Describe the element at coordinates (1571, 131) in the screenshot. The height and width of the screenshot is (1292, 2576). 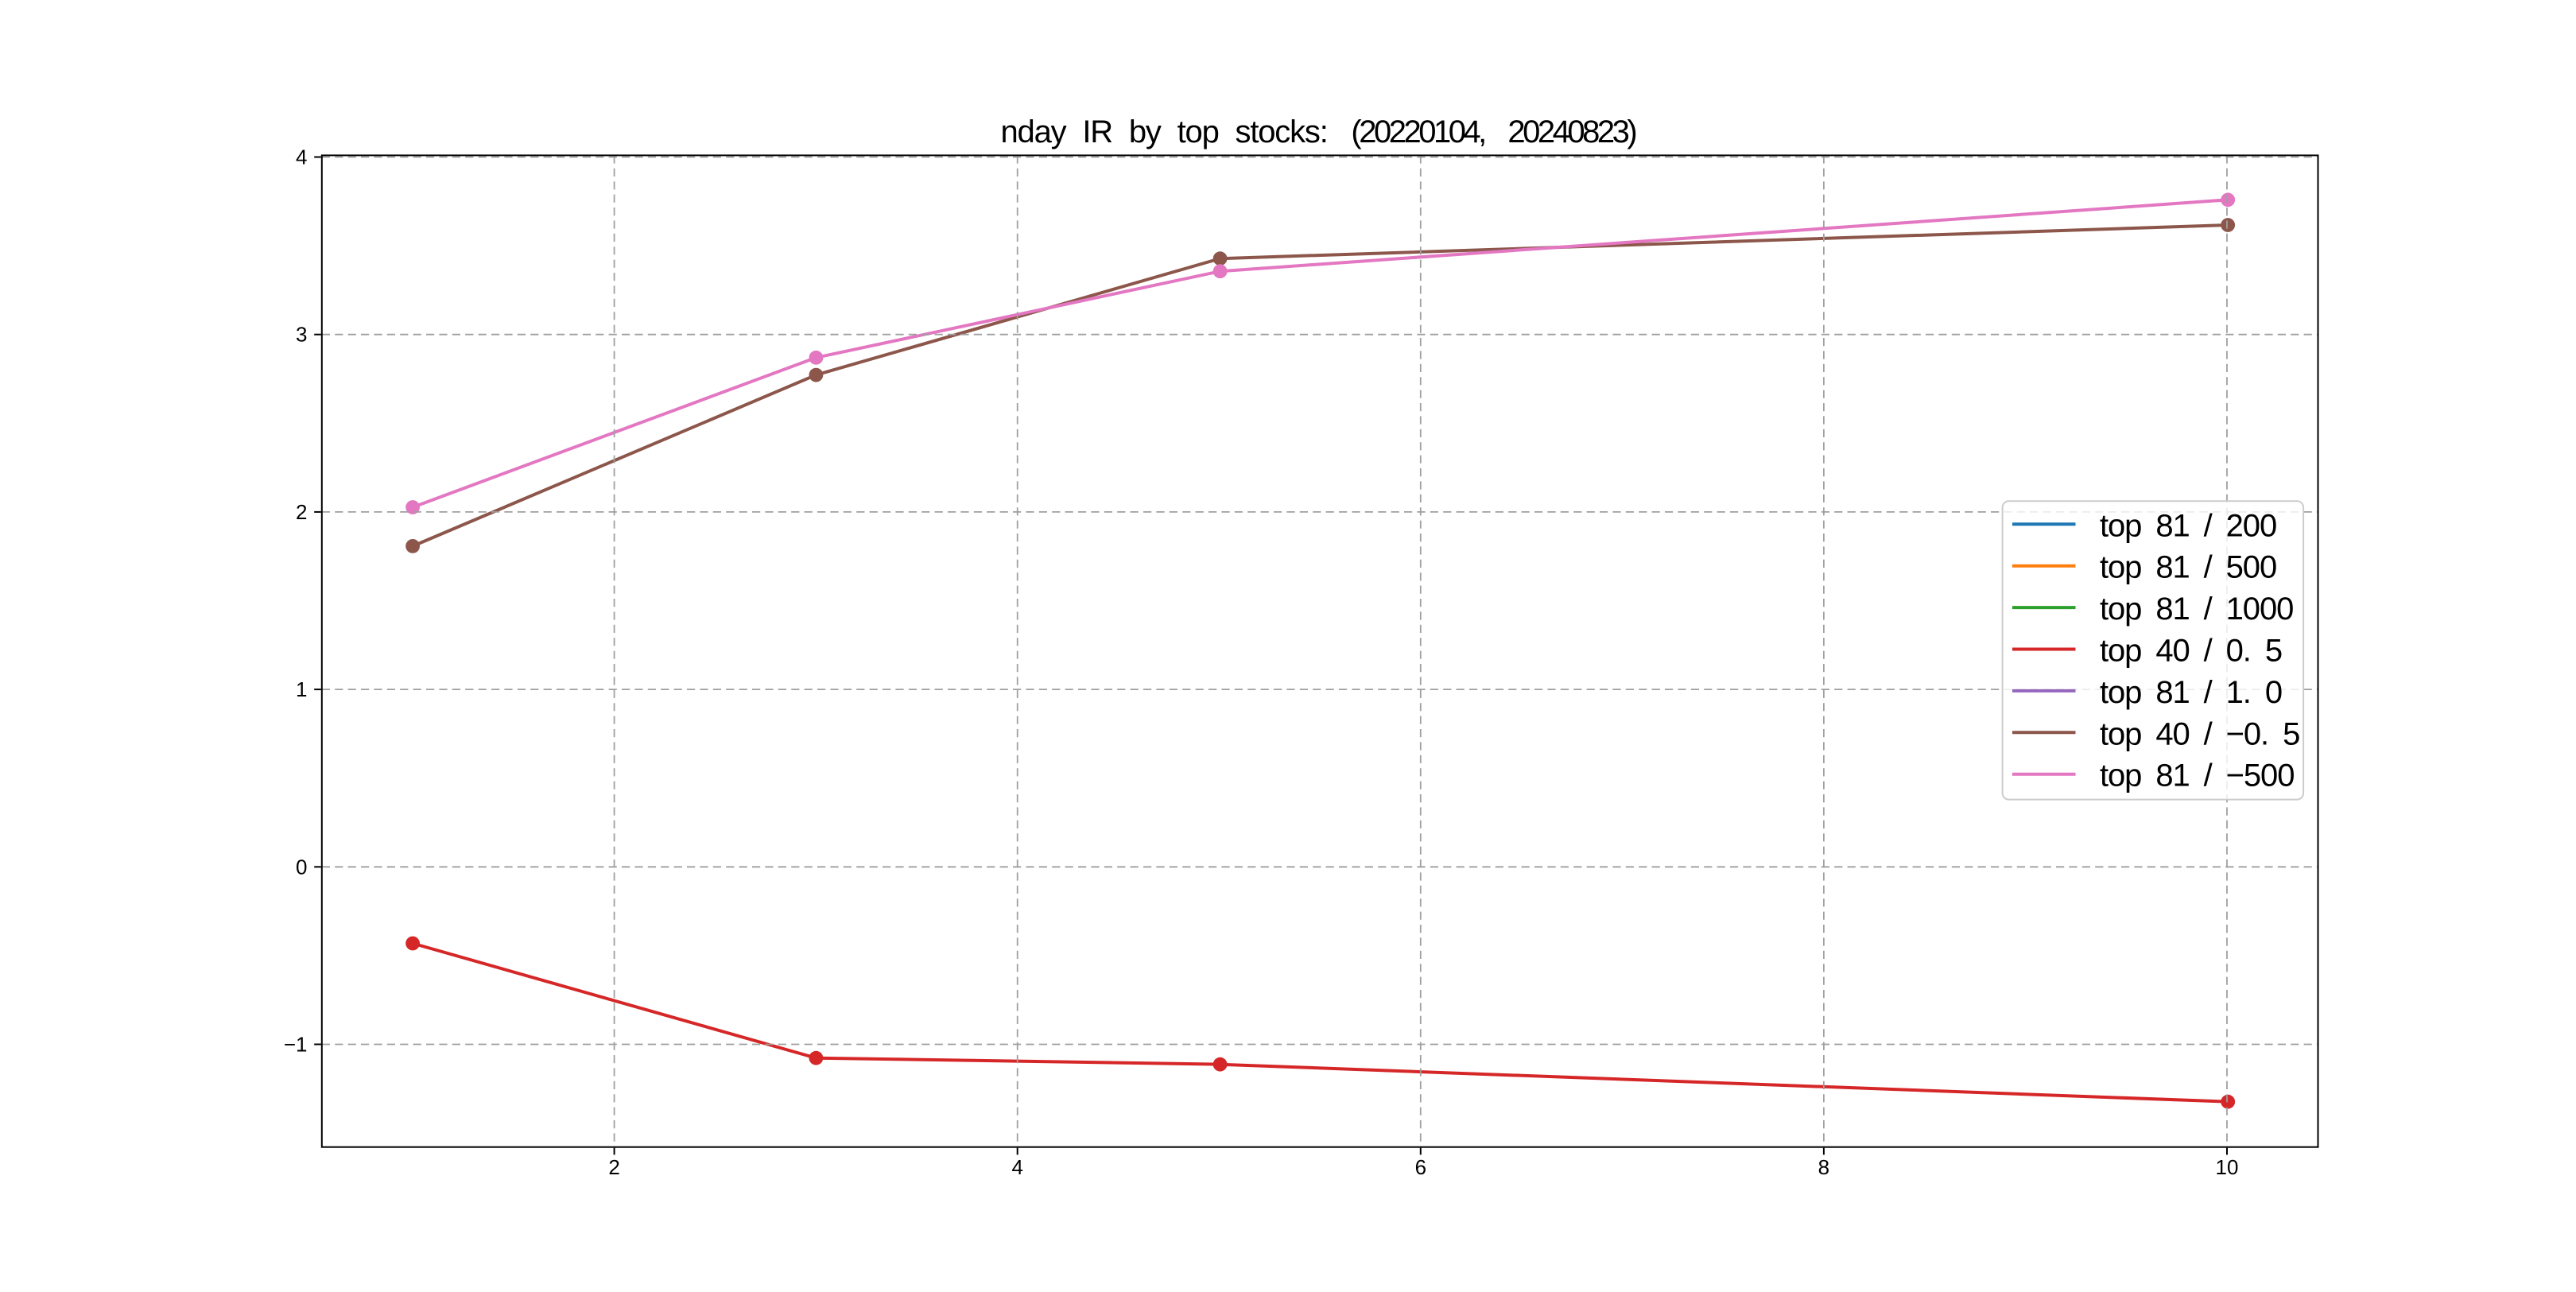
I see `svg-text: 20240823)` at that location.